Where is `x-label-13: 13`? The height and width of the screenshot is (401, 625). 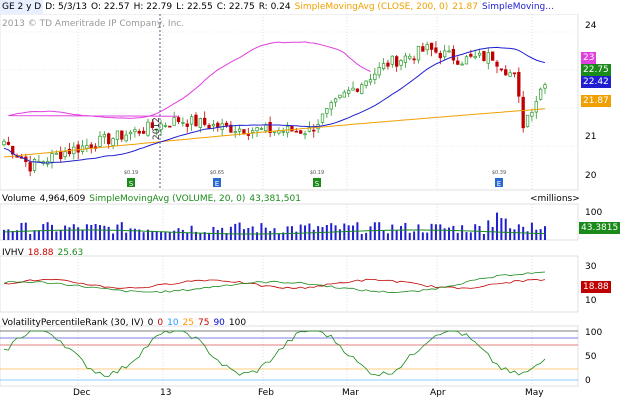
x-label-13: 13 is located at coordinates (166, 393).